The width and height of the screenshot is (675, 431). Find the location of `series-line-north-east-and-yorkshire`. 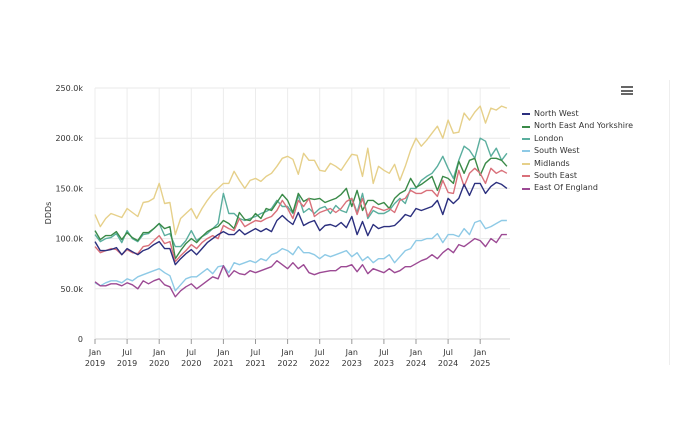

series-line-north-east-and-yorkshire is located at coordinates (301, 208).